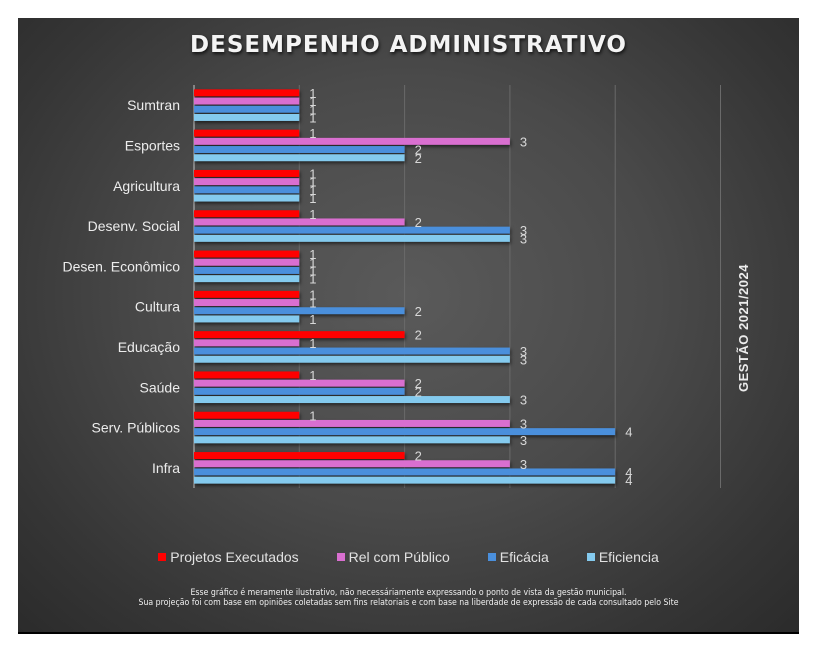 The image size is (816, 655). I want to click on category-label: Desenv. Social, so click(134, 226).